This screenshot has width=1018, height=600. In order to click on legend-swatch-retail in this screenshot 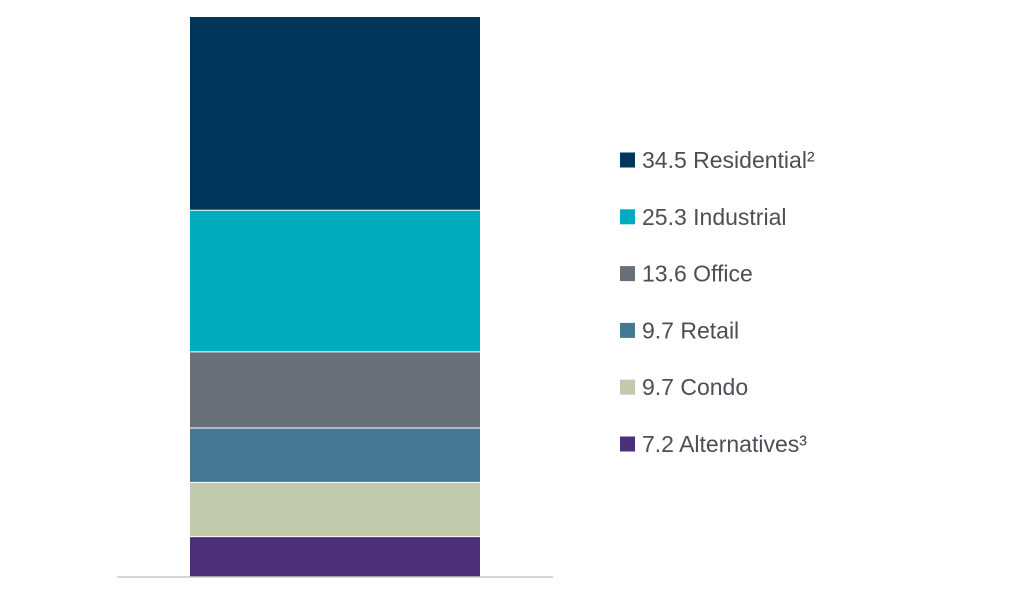, I will do `click(627, 330)`.